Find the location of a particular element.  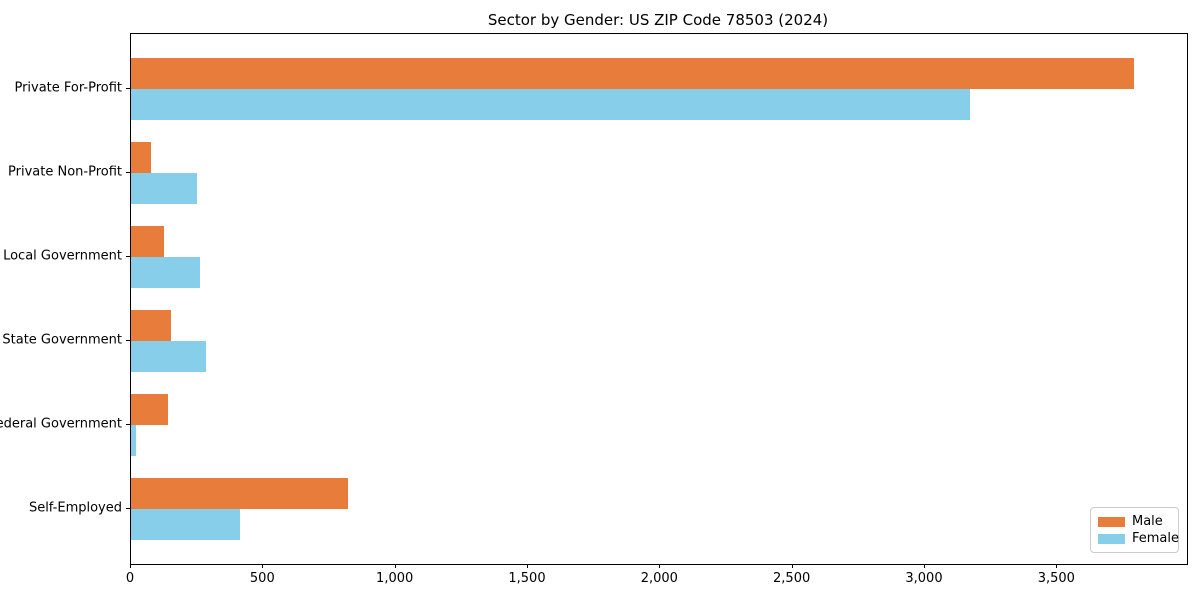

bar-female-self-employed is located at coordinates (185, 524).